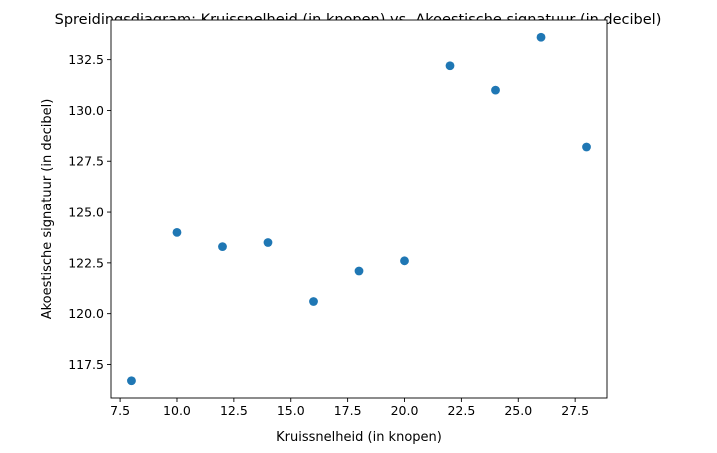  What do you see at coordinates (86, 59) in the screenshot?
I see `y-tick-label: 132.5` at bounding box center [86, 59].